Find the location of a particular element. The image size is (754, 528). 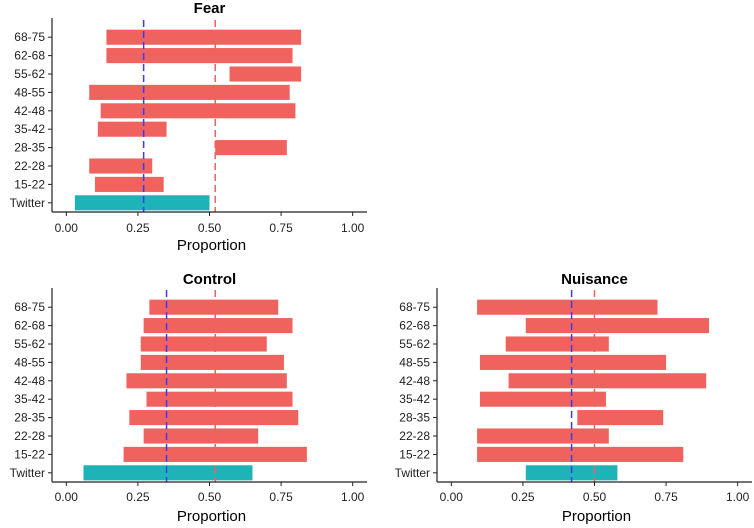

panel-title: Control is located at coordinates (209, 279).